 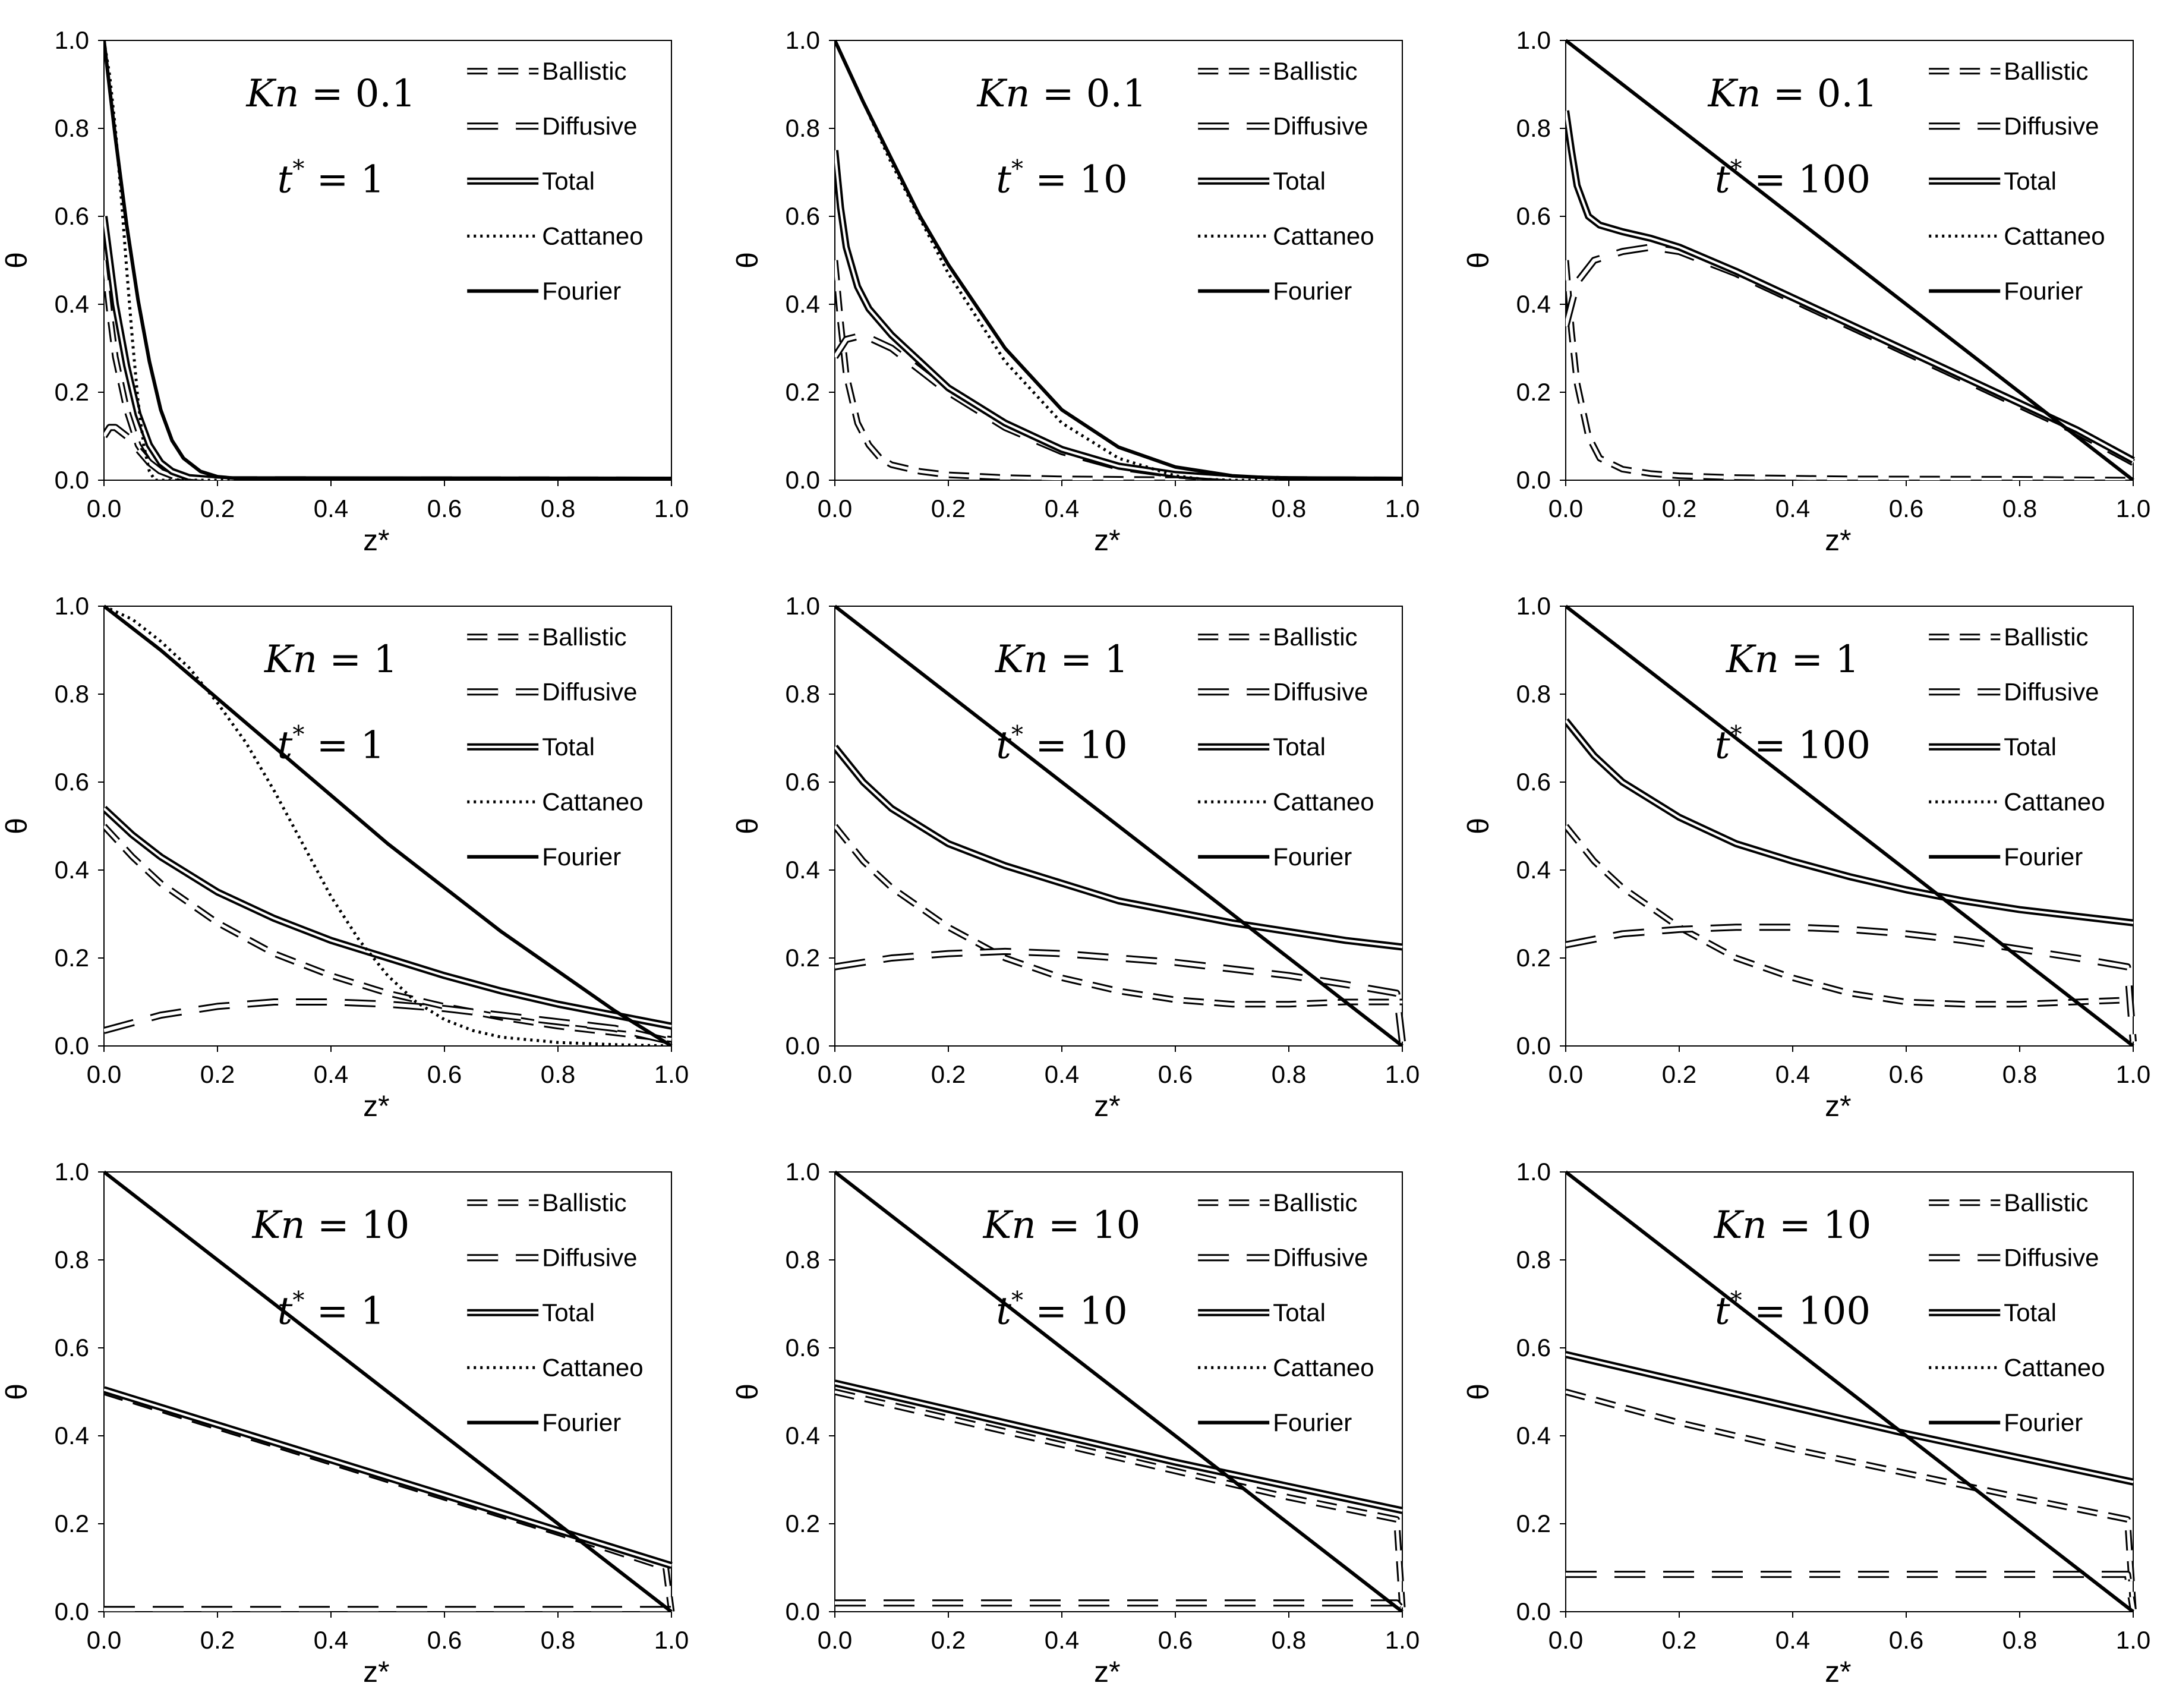 I want to click on annotation-t-value: 10, so click(x=1103, y=745).